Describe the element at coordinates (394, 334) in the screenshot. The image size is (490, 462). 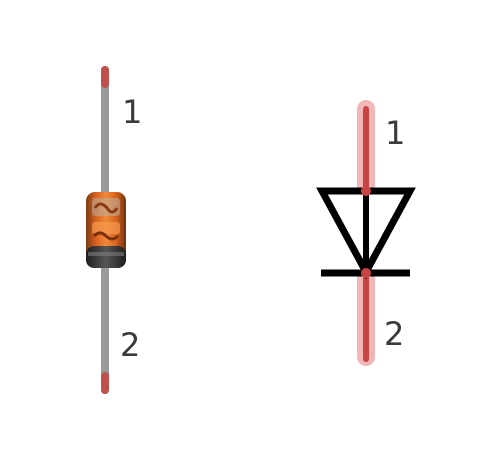
I see `schematic-pin-2-label: 2` at that location.